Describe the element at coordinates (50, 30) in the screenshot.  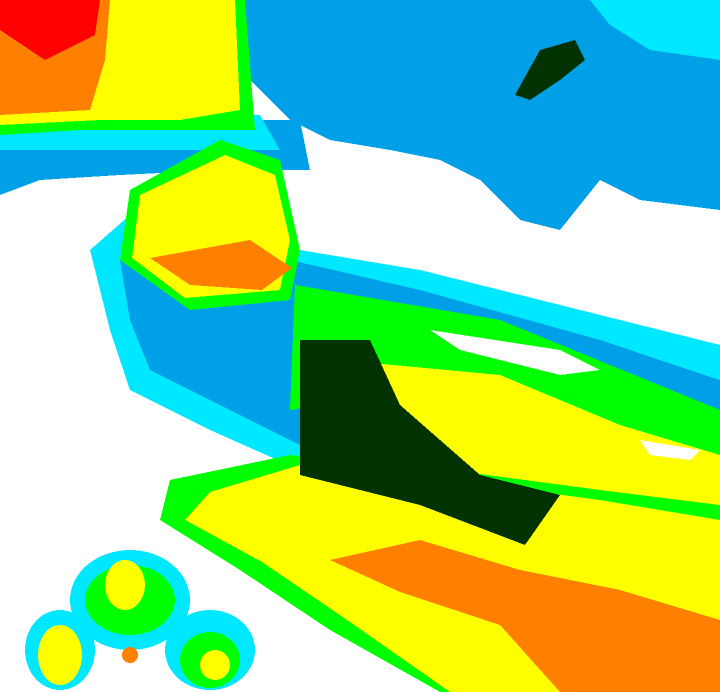
I see `region-red` at that location.